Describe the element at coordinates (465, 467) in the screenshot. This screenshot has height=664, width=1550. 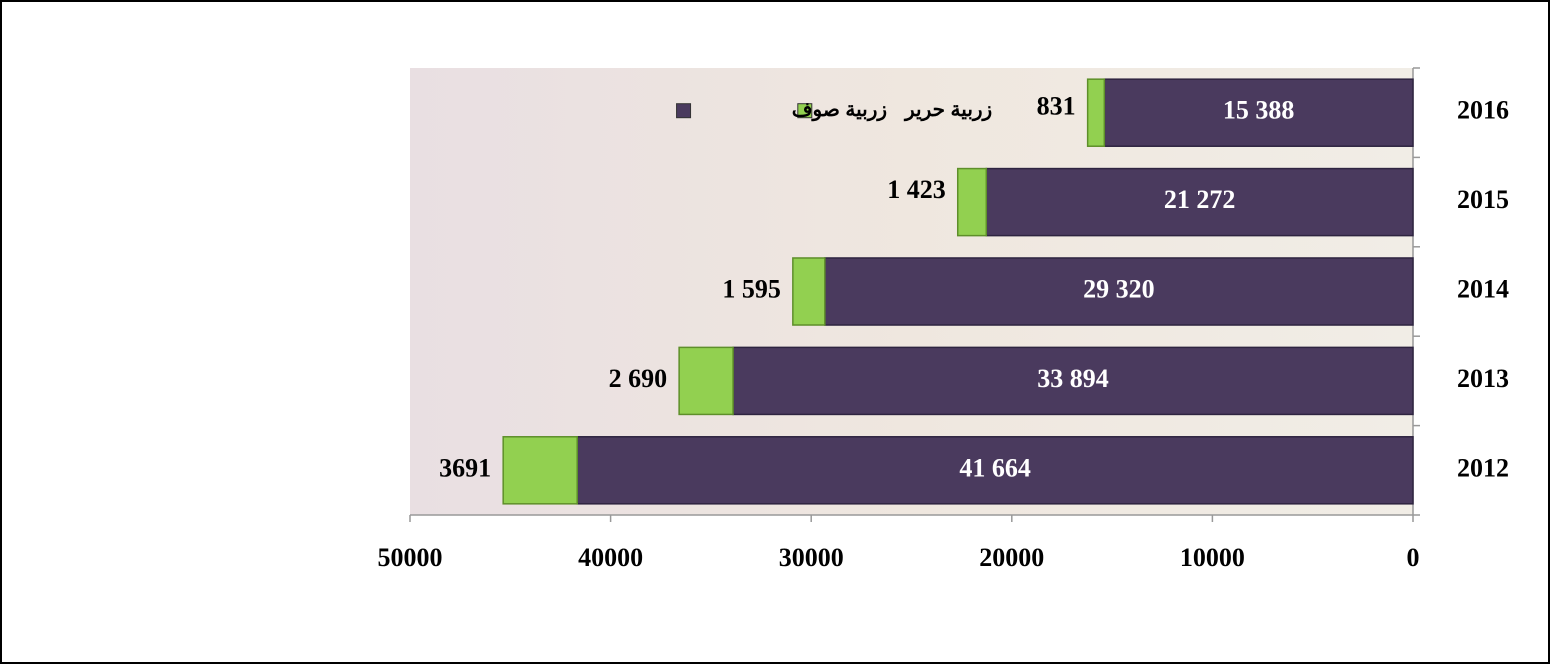
I see `value-label: 3691` at that location.